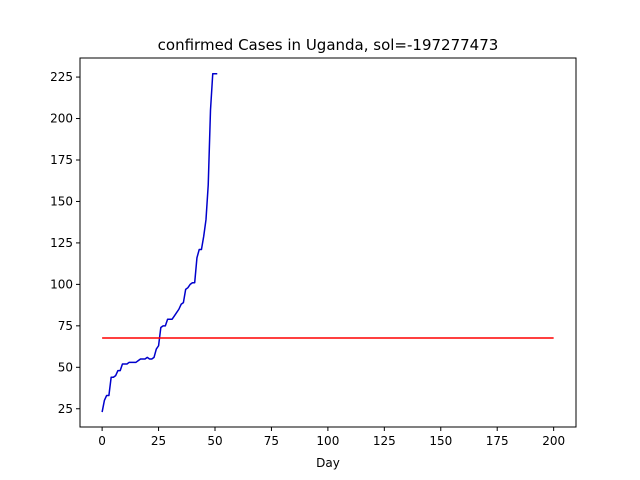 The height and width of the screenshot is (480, 640). I want to click on y-axis: 25 50 75 100 125 150 175 200 225, so click(65, 243).